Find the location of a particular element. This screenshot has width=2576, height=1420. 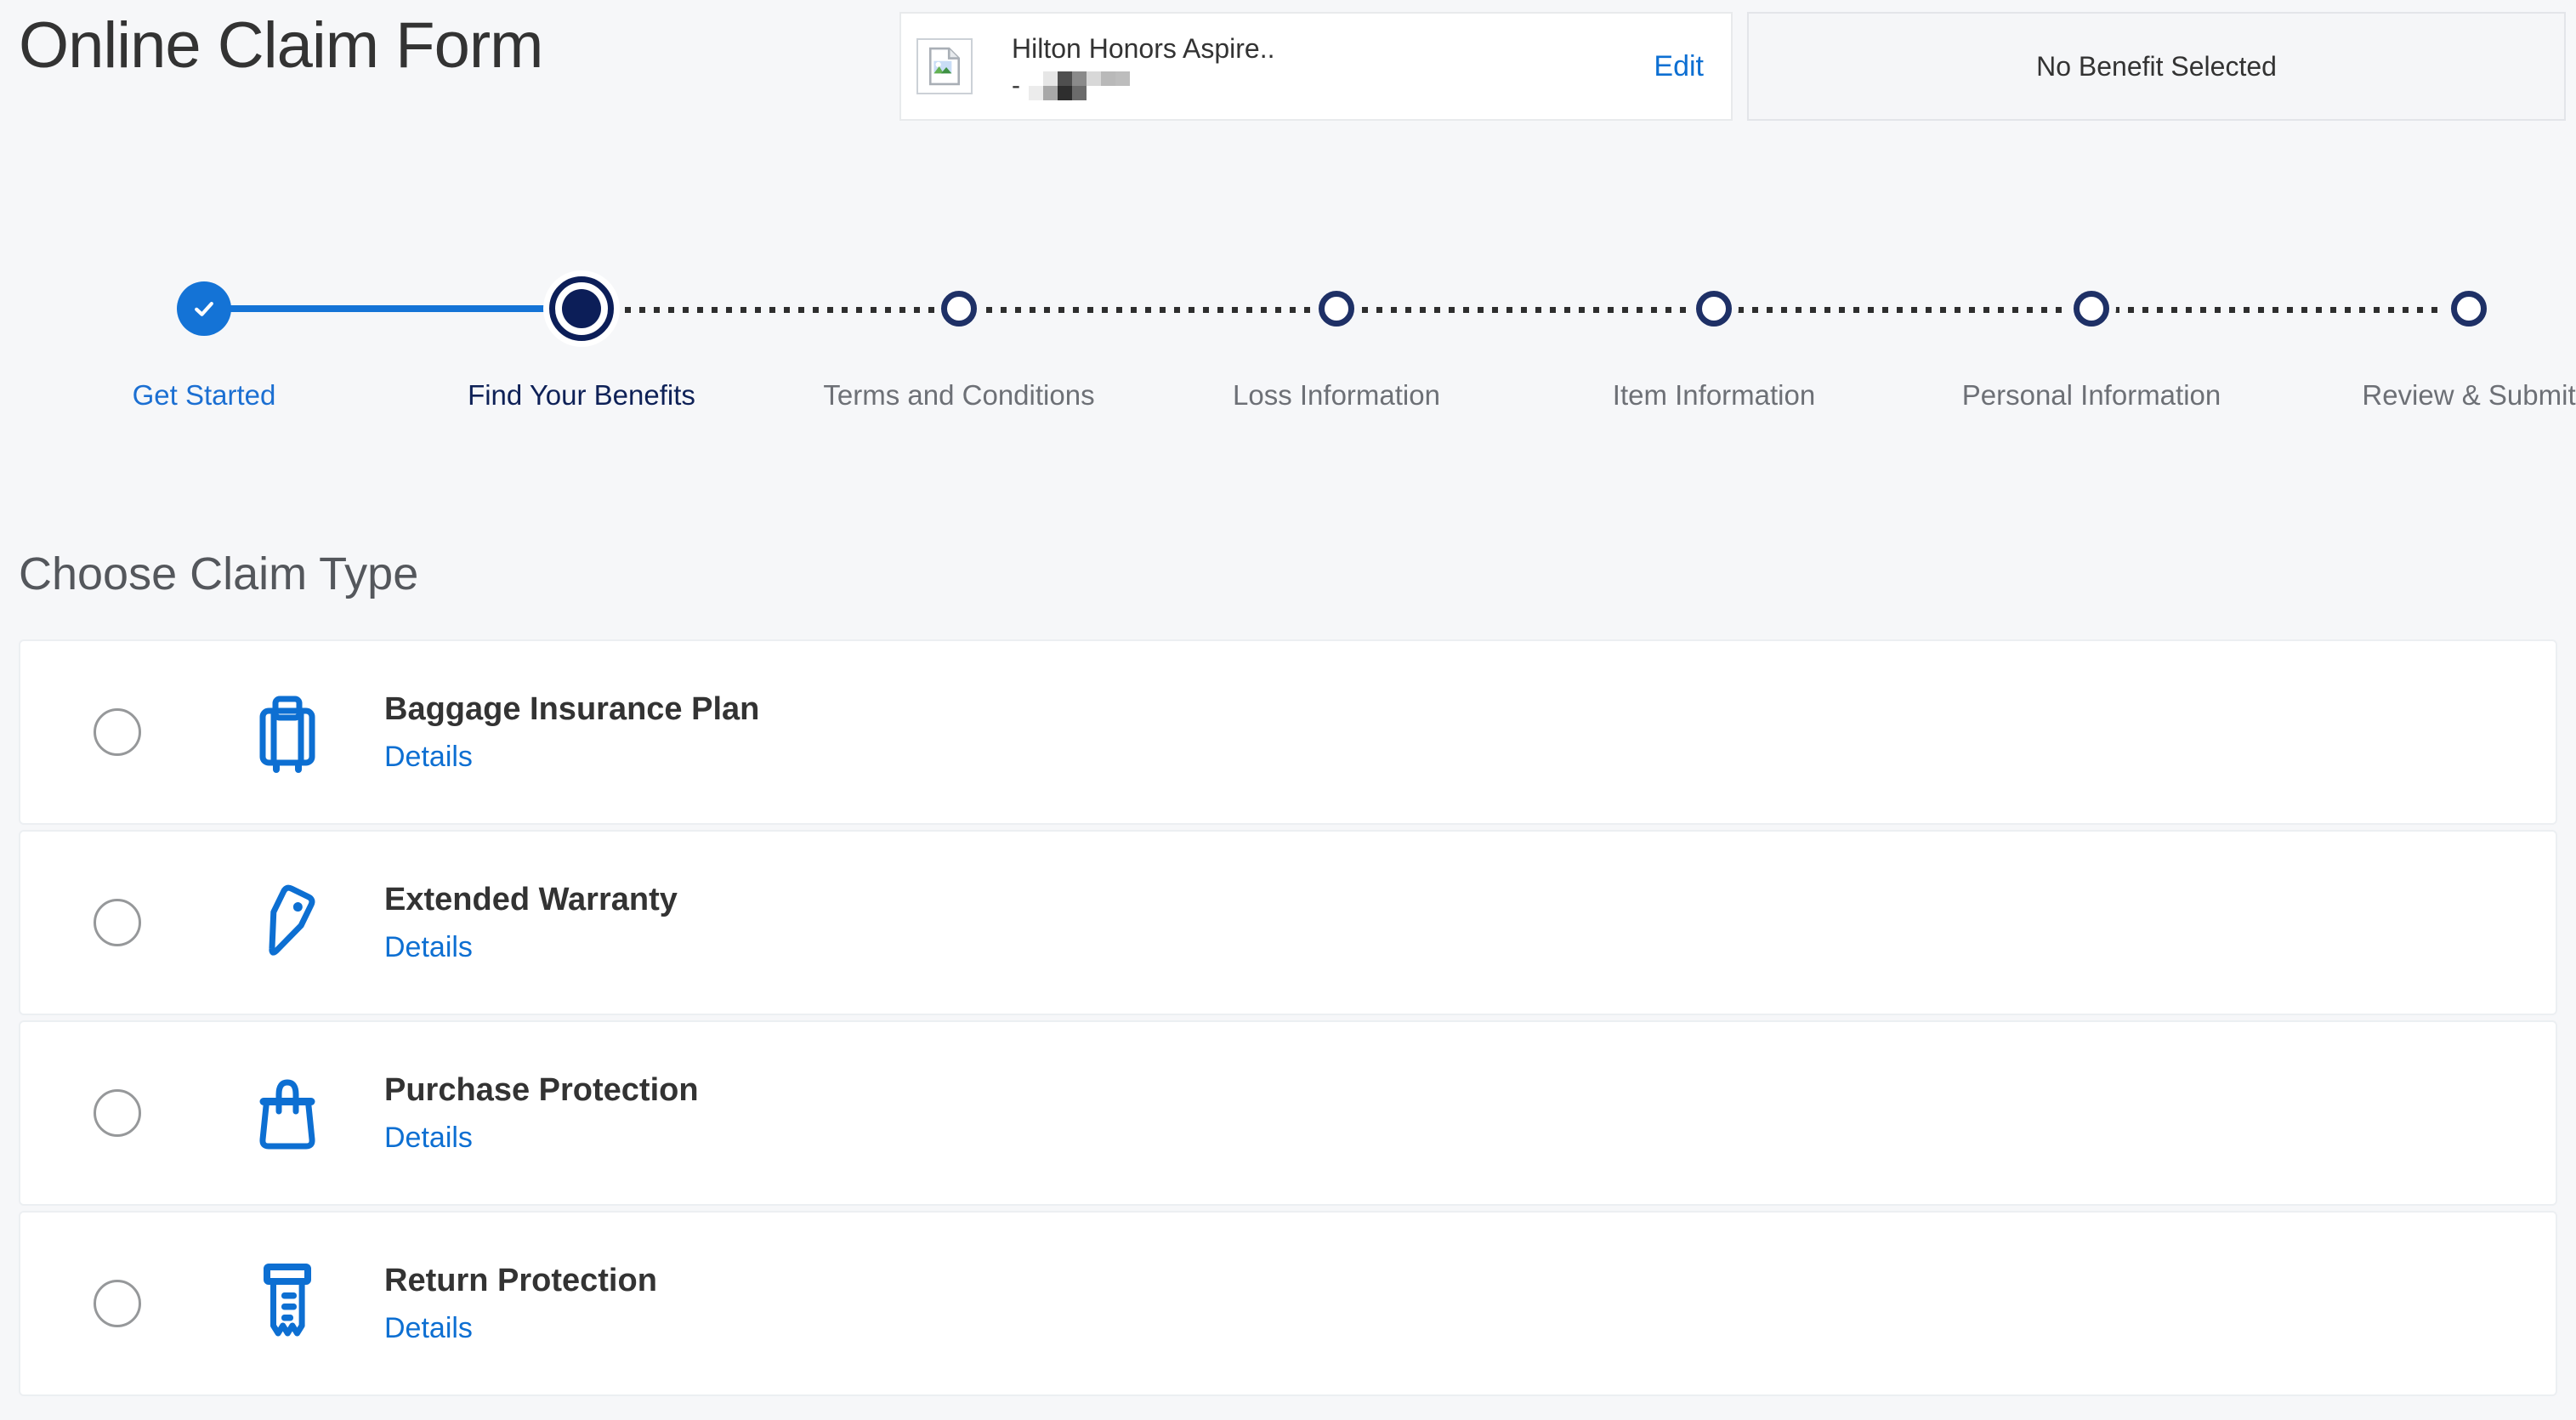

claim-type-option-return-protection: Return Protection Details is located at coordinates (1288, 1304).